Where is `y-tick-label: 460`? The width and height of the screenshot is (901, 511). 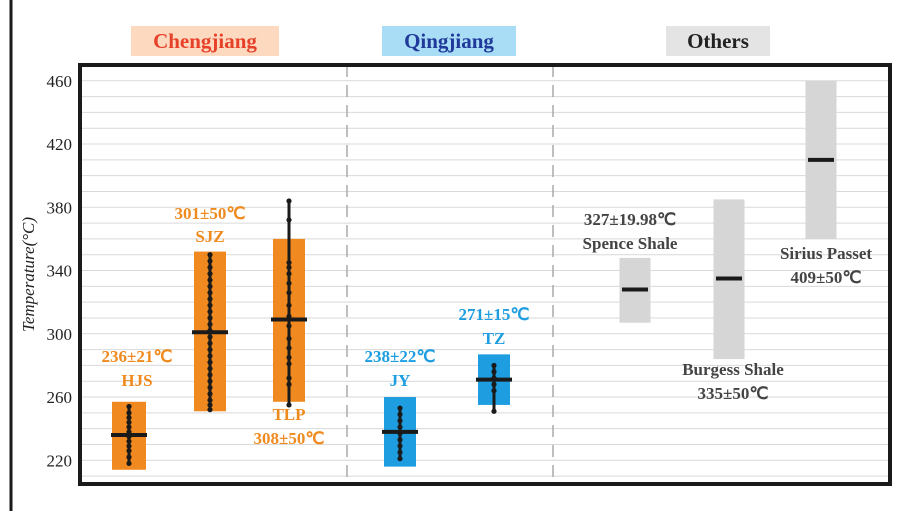 y-tick-label: 460 is located at coordinates (60, 81).